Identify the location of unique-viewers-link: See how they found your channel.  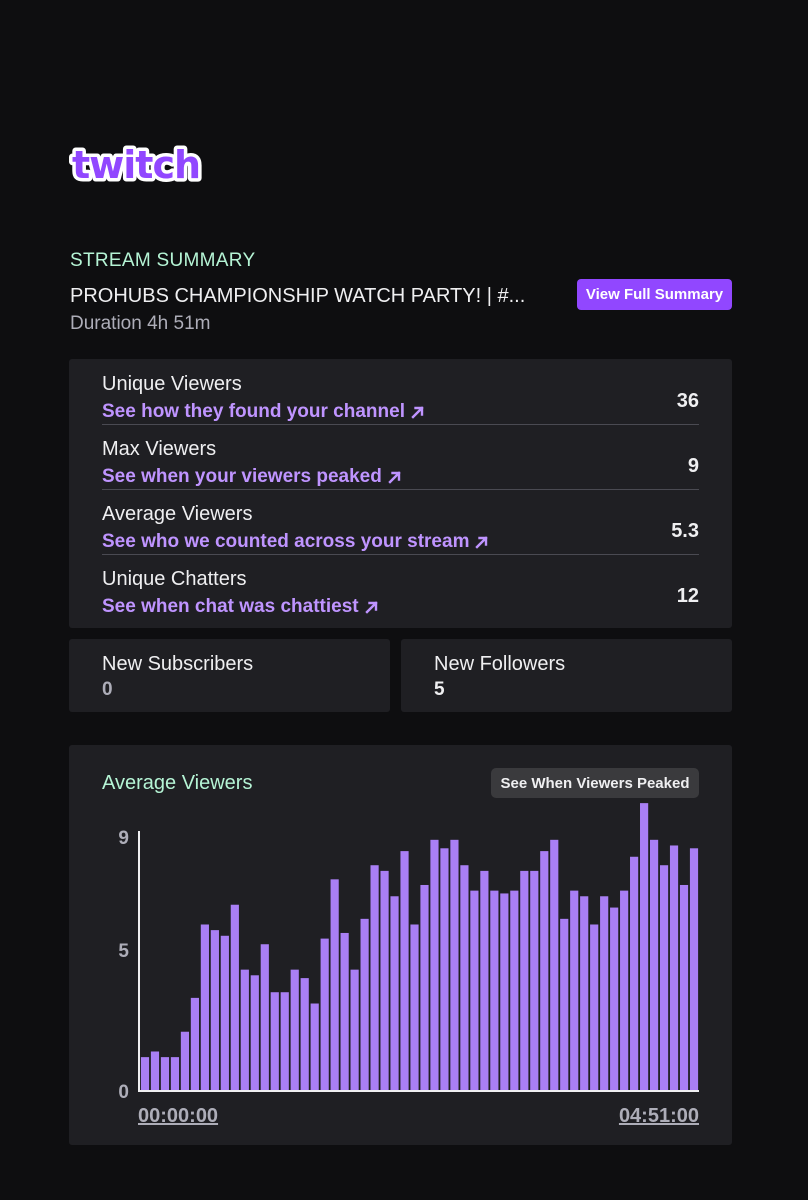
(263, 412).